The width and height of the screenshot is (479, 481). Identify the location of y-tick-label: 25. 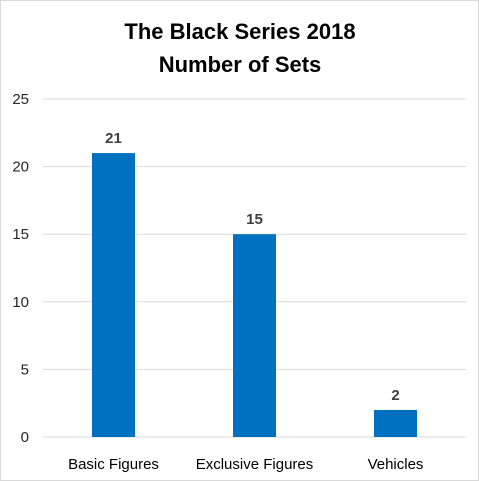
(20, 99).